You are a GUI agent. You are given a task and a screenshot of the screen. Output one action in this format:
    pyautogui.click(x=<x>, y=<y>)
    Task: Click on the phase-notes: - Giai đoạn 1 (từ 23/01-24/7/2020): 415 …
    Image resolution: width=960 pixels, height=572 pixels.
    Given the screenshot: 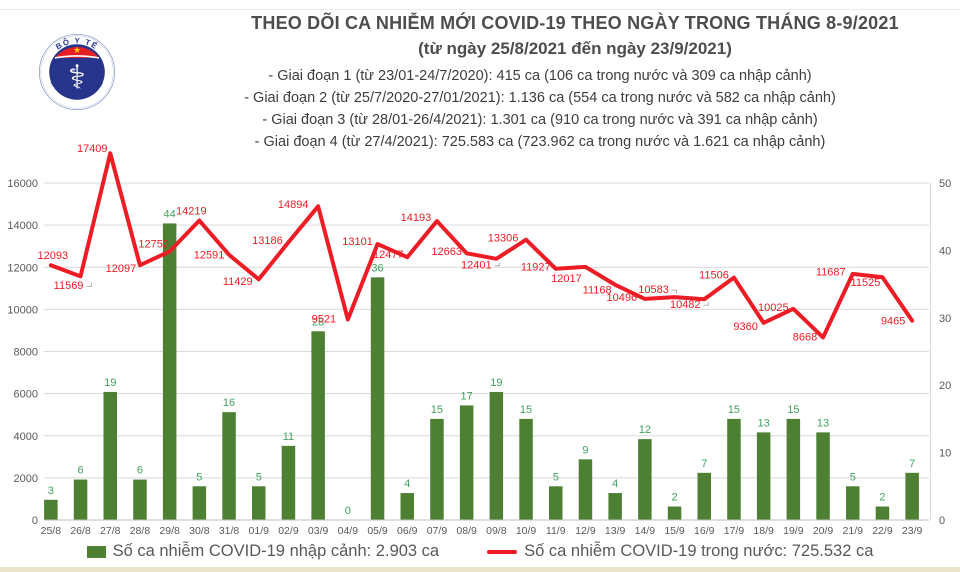 What is the action you would take?
    pyautogui.click(x=540, y=109)
    